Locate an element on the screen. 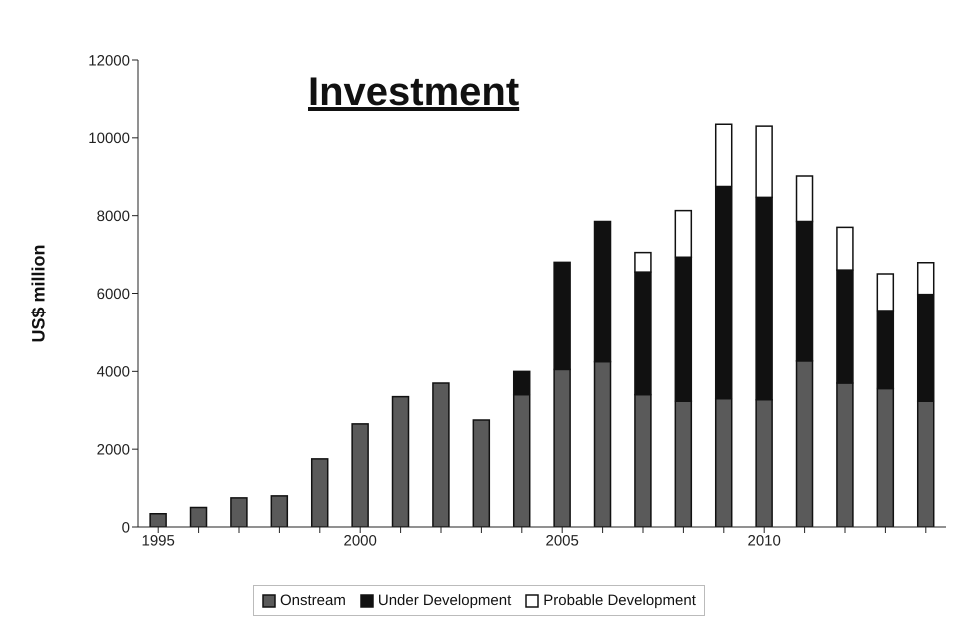 The width and height of the screenshot is (966, 626). y-tick-label: 2000 is located at coordinates (113, 449).